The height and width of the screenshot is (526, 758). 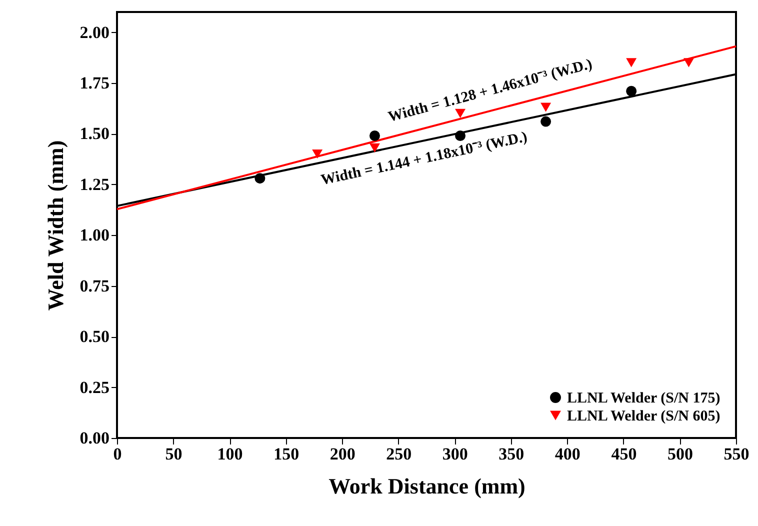 I want to click on y-tick-label: 1.50, so click(x=95, y=134).